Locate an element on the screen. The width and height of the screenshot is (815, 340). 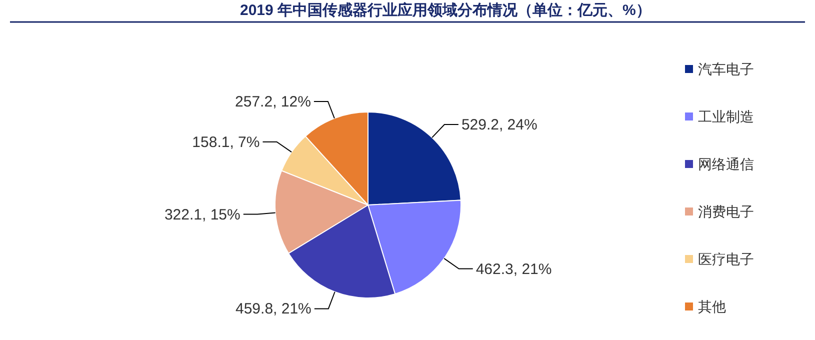
data-label: 257.2, 12% is located at coordinates (273, 101).